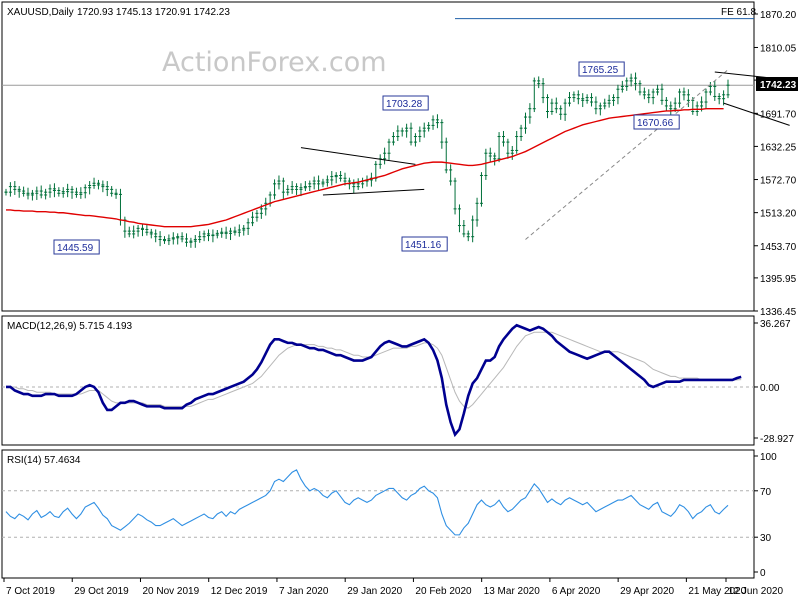  I want to click on macd-ytick-label: 0.00, so click(770, 388).